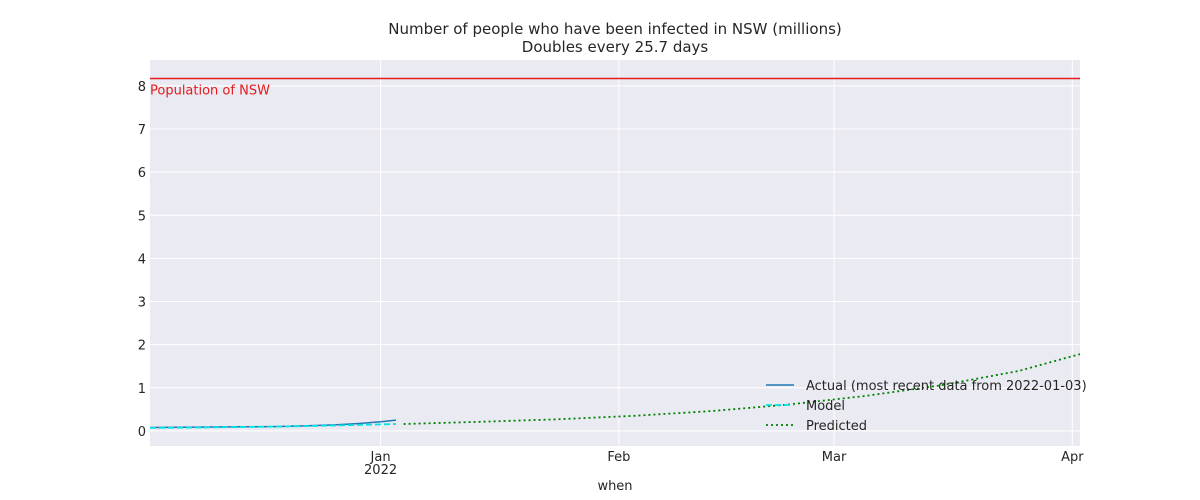 The width and height of the screenshot is (1200, 500). What do you see at coordinates (615, 88) in the screenshot?
I see `reference-line-group: Population of NSW` at bounding box center [615, 88].